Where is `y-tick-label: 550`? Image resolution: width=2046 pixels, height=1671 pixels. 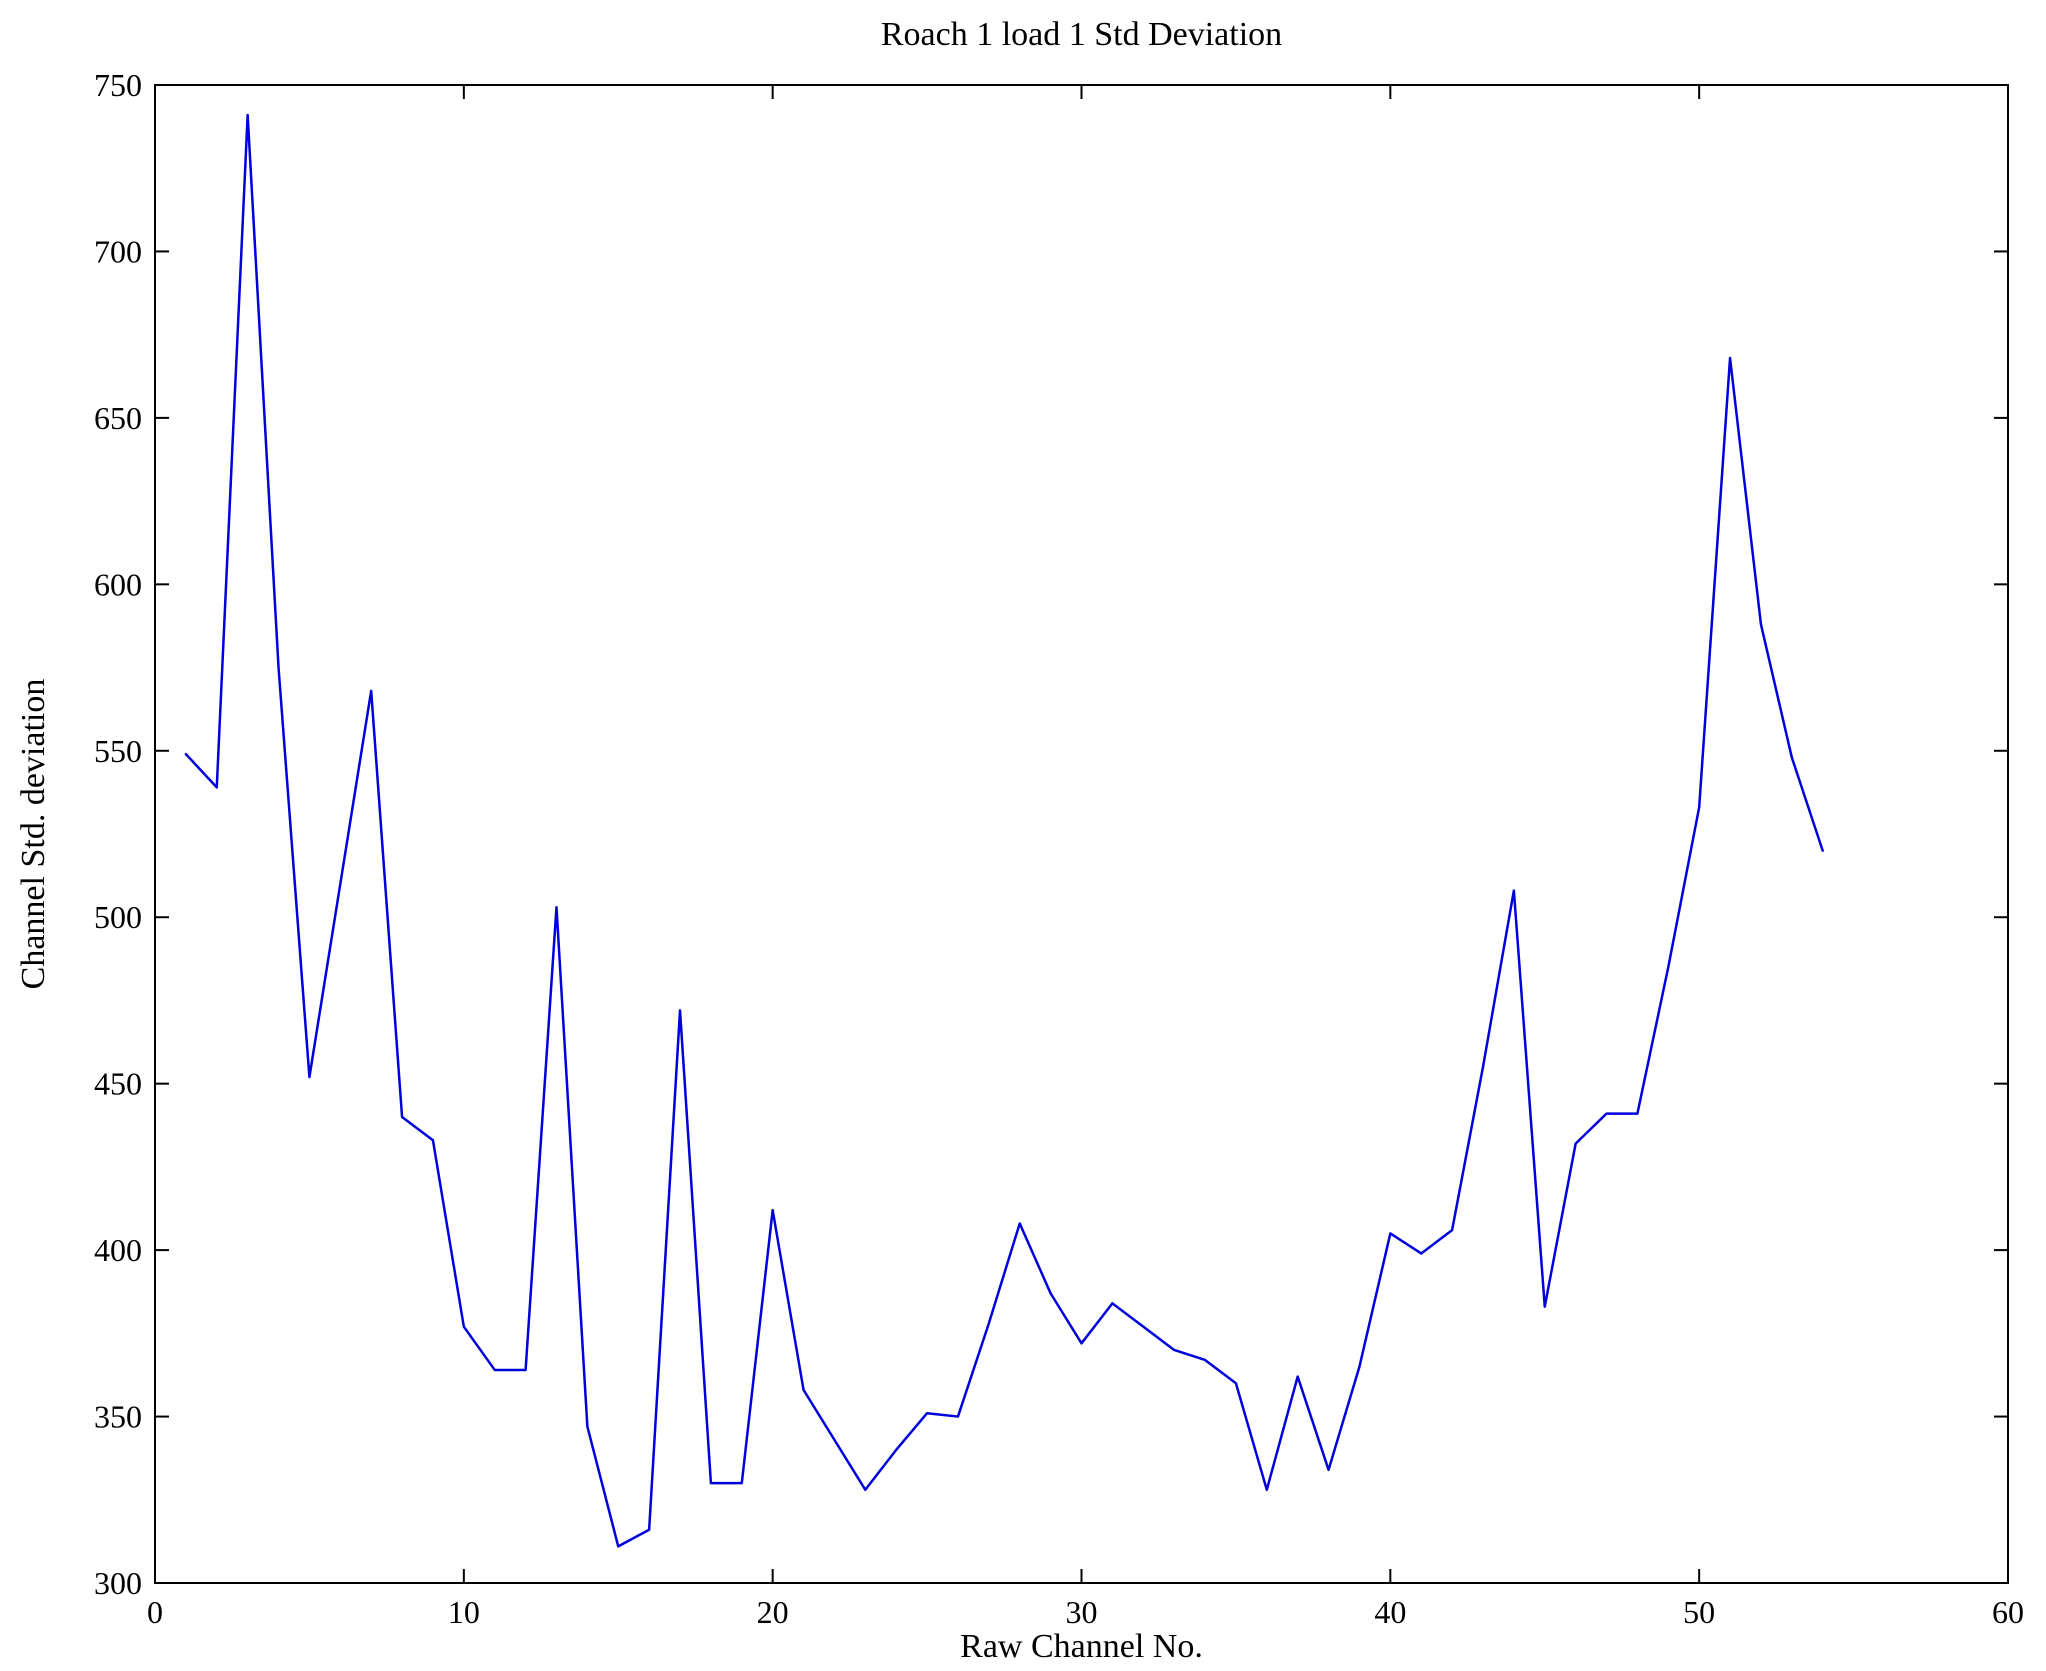 y-tick-label: 550 is located at coordinates (118, 751).